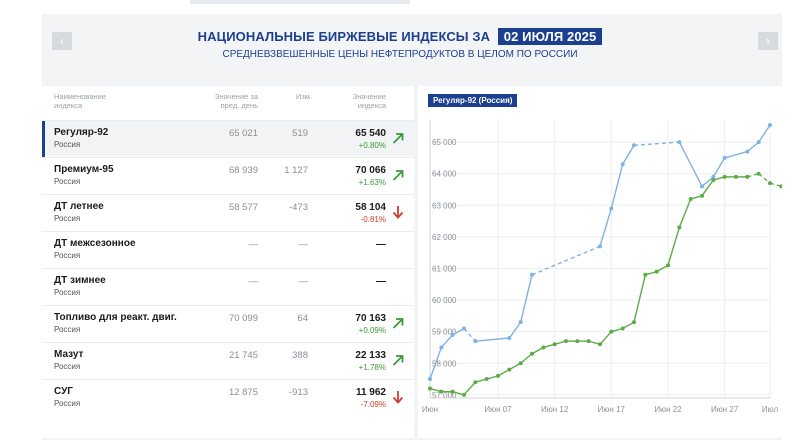 The width and height of the screenshot is (800, 442). What do you see at coordinates (228, 286) in the screenshot?
I see `table-row: ДТ зимнее Россия — — —` at bounding box center [228, 286].